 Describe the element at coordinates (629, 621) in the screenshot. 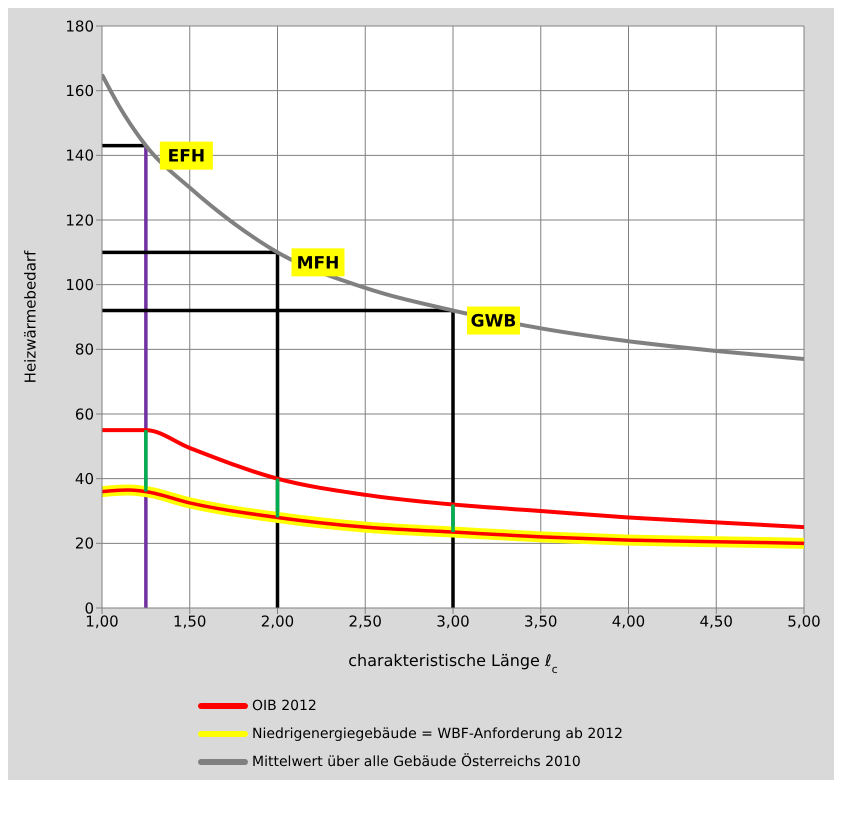

I see `x-tick-label: 4,00` at that location.